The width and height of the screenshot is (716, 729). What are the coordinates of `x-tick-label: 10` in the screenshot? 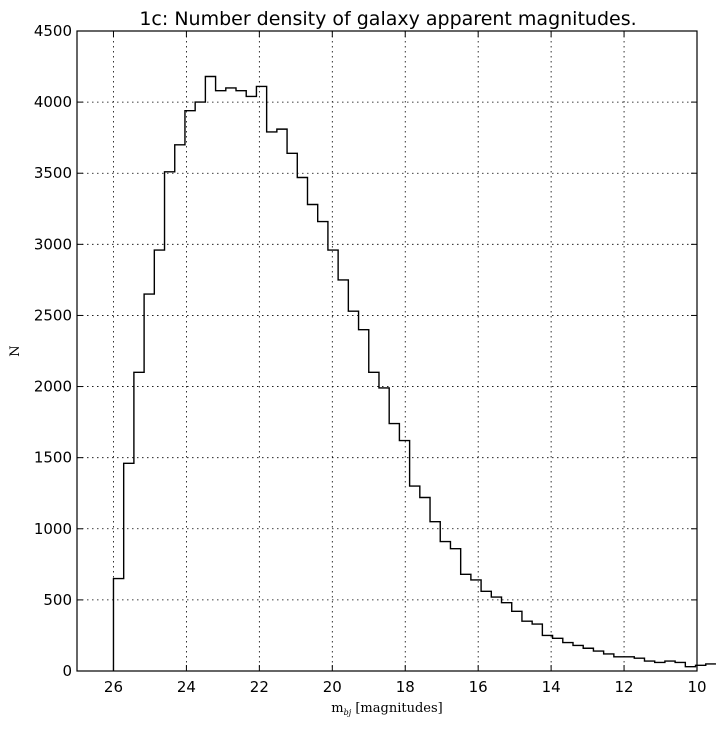 It's located at (696, 687).